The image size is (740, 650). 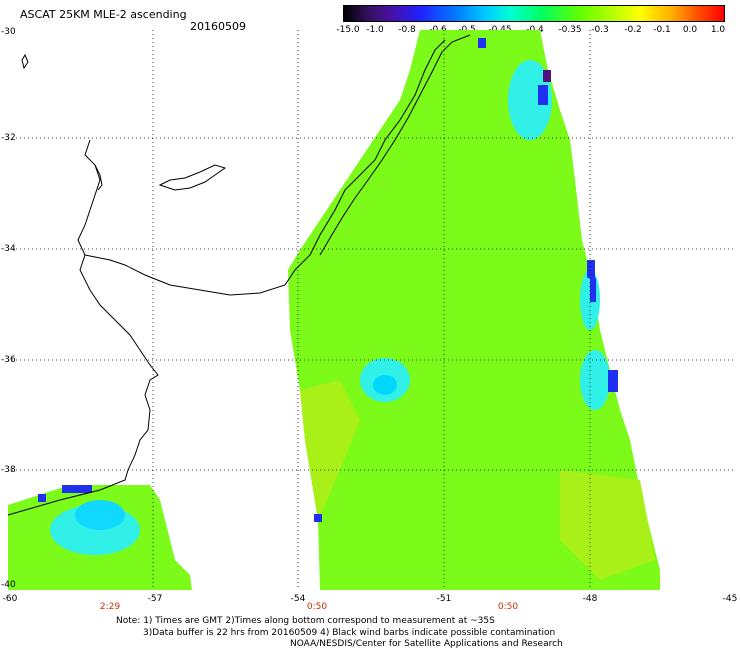 I want to click on lon-label: -48, so click(x=590, y=599).